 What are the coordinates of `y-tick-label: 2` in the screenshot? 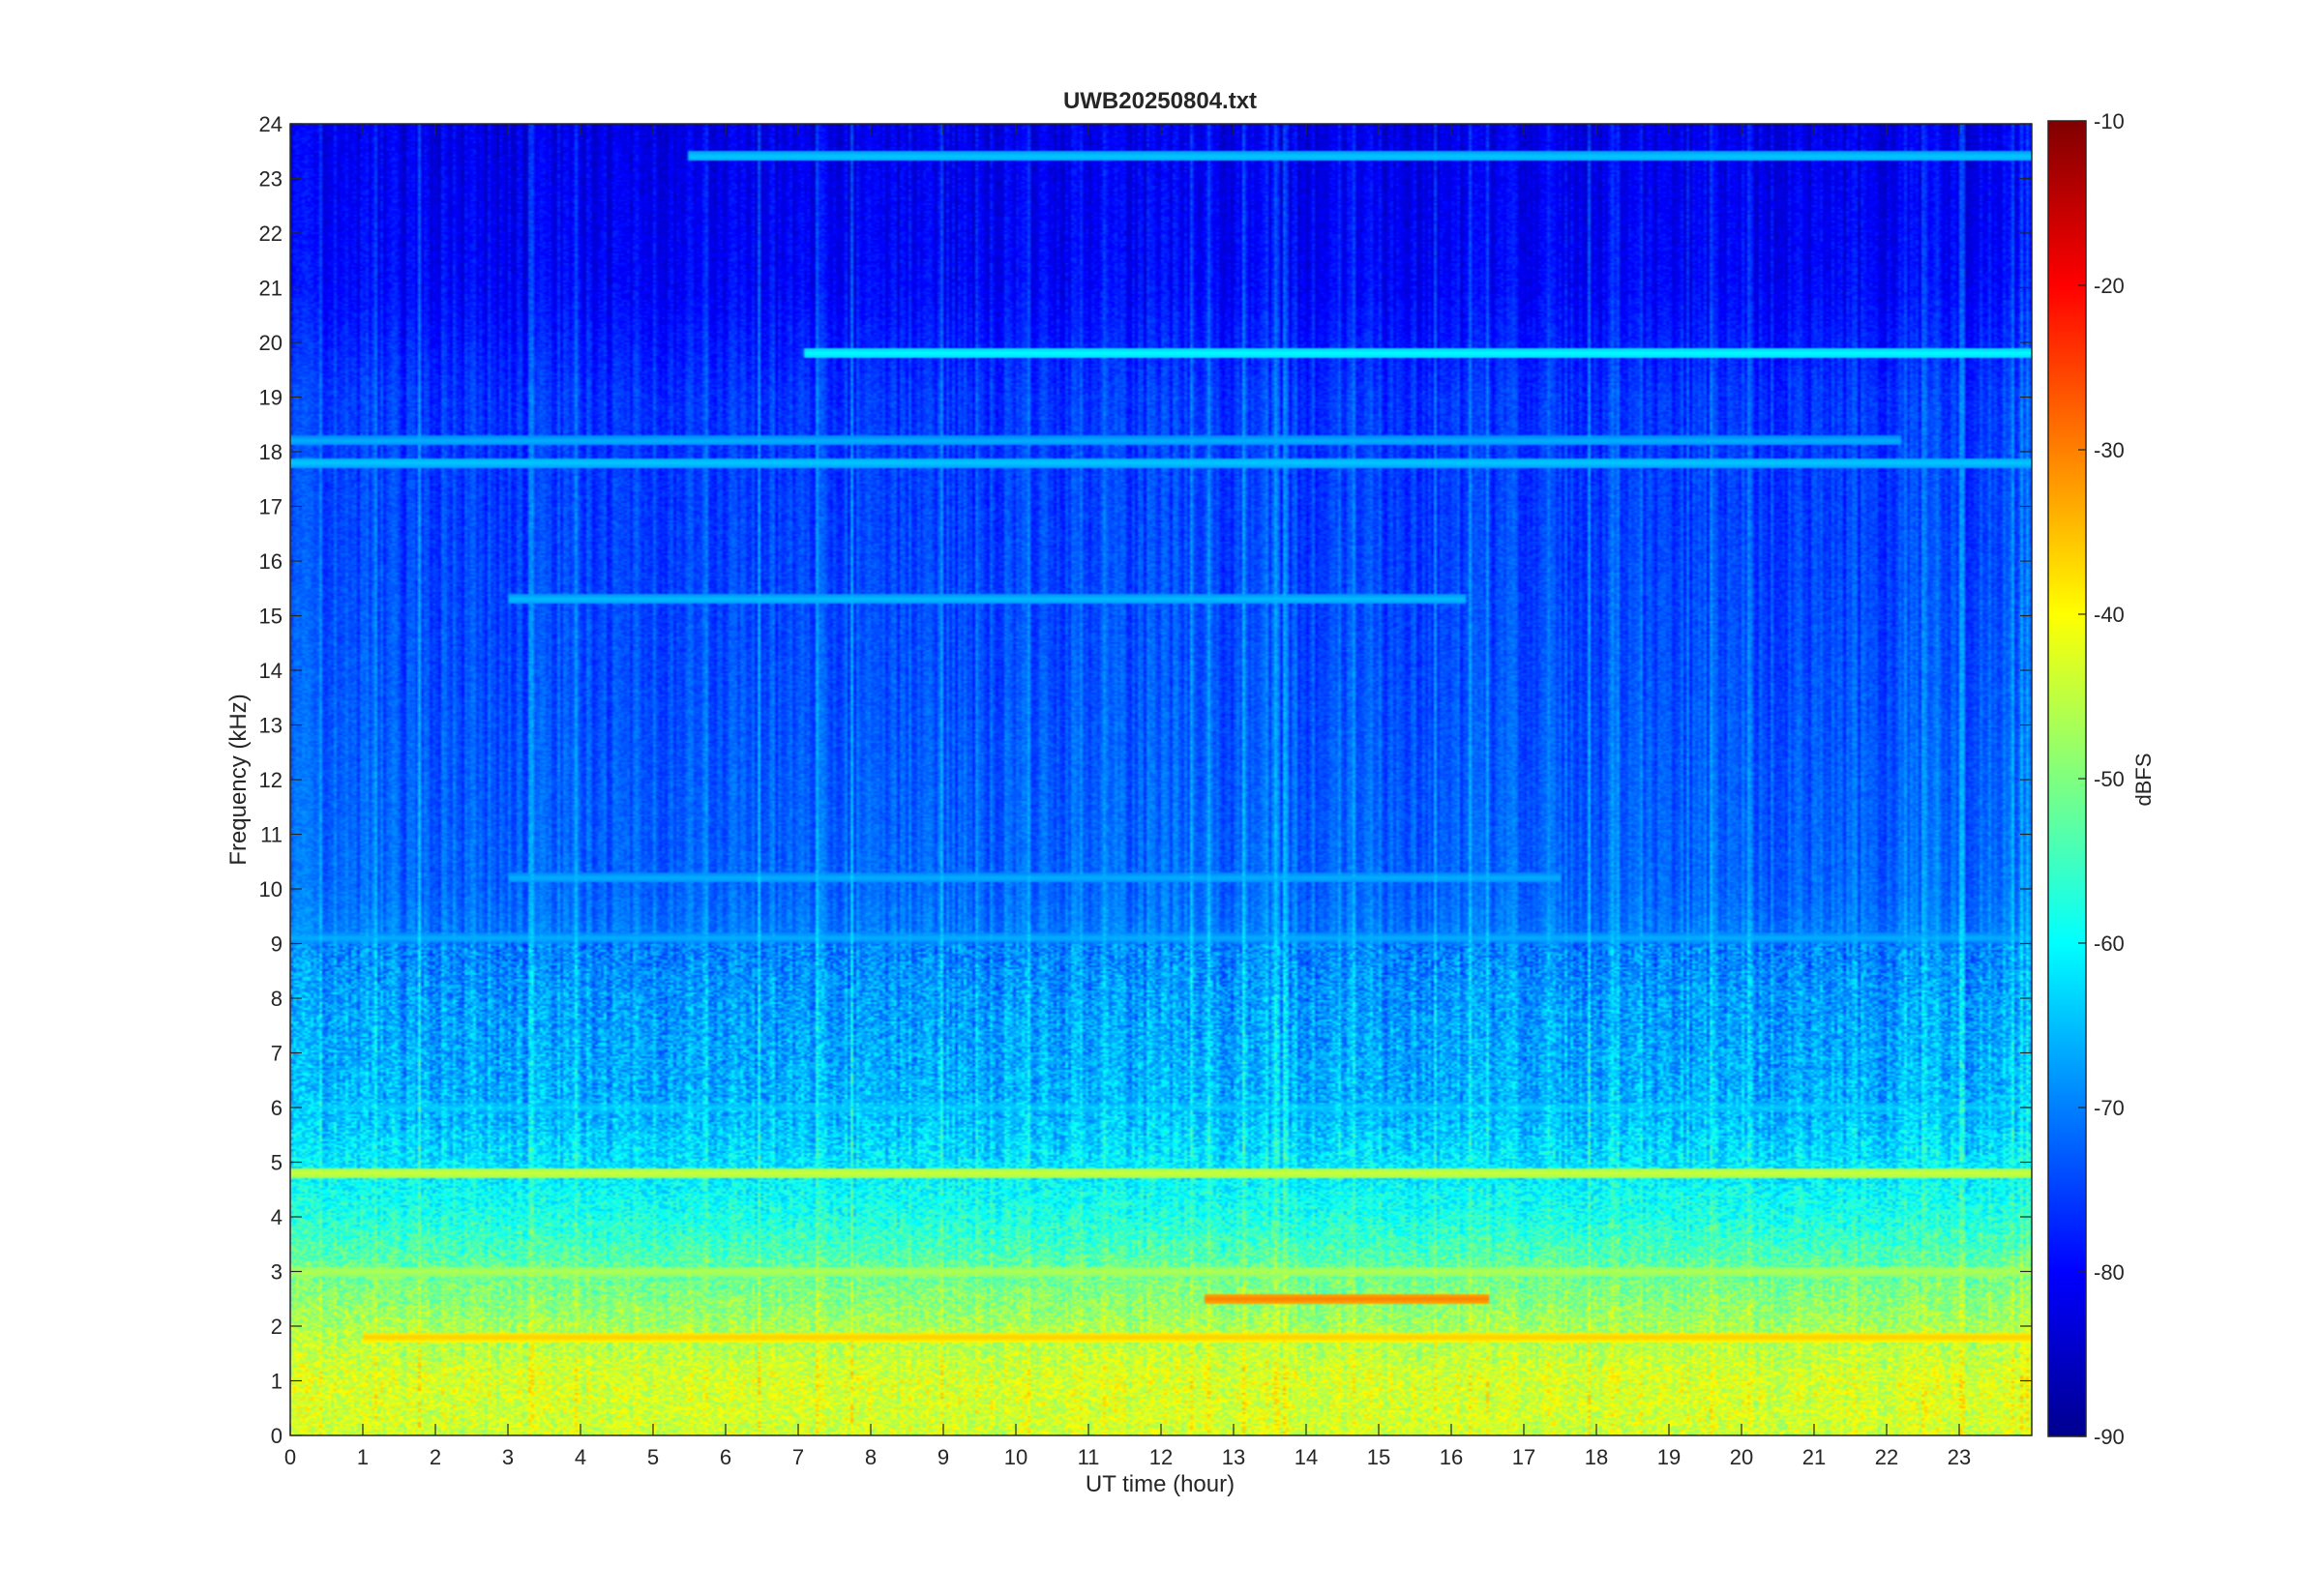 It's located at (277, 1327).